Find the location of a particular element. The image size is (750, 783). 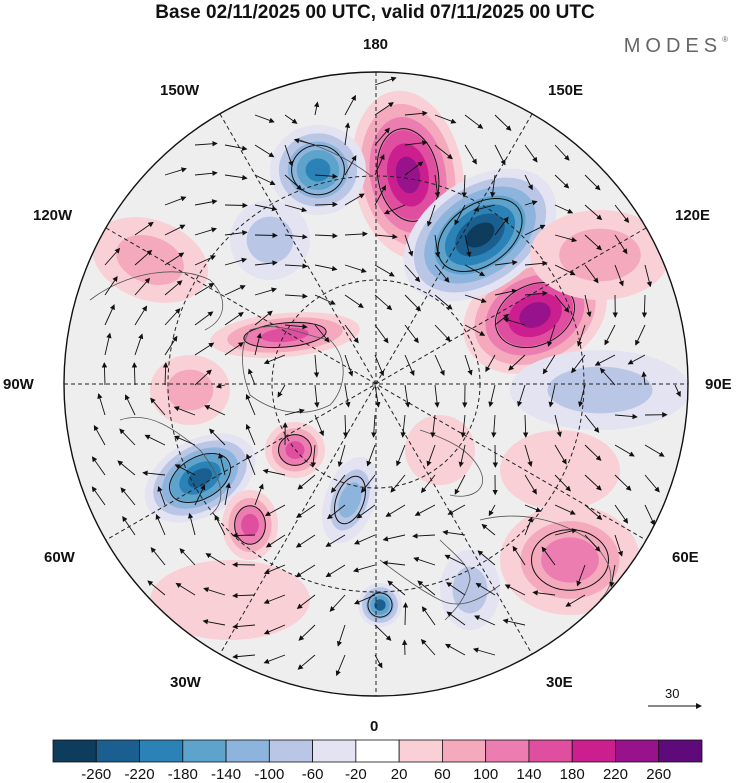

colorbar-tick-label: -60 is located at coordinates (312, 774).